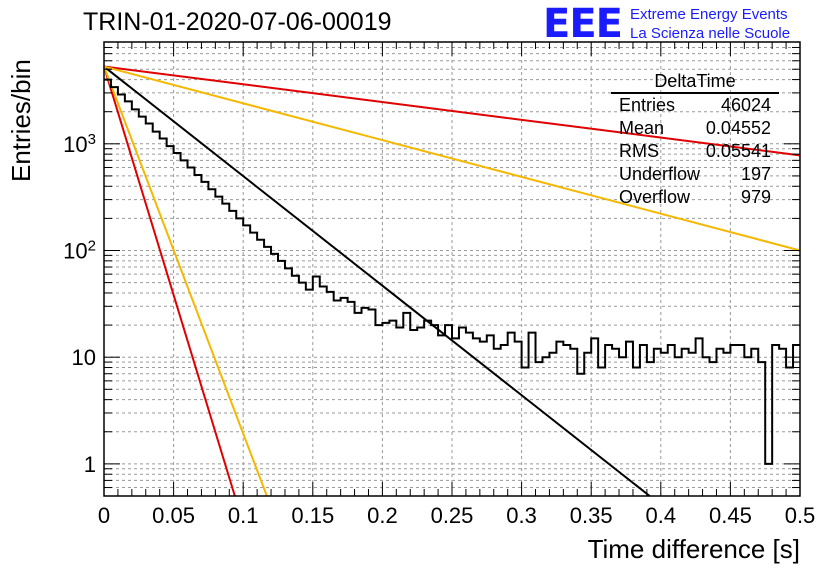 Image resolution: width=836 pixels, height=572 pixels. Describe the element at coordinates (708, 14) in the screenshot. I see `logo-line-1: Extreme Energy Events` at that location.